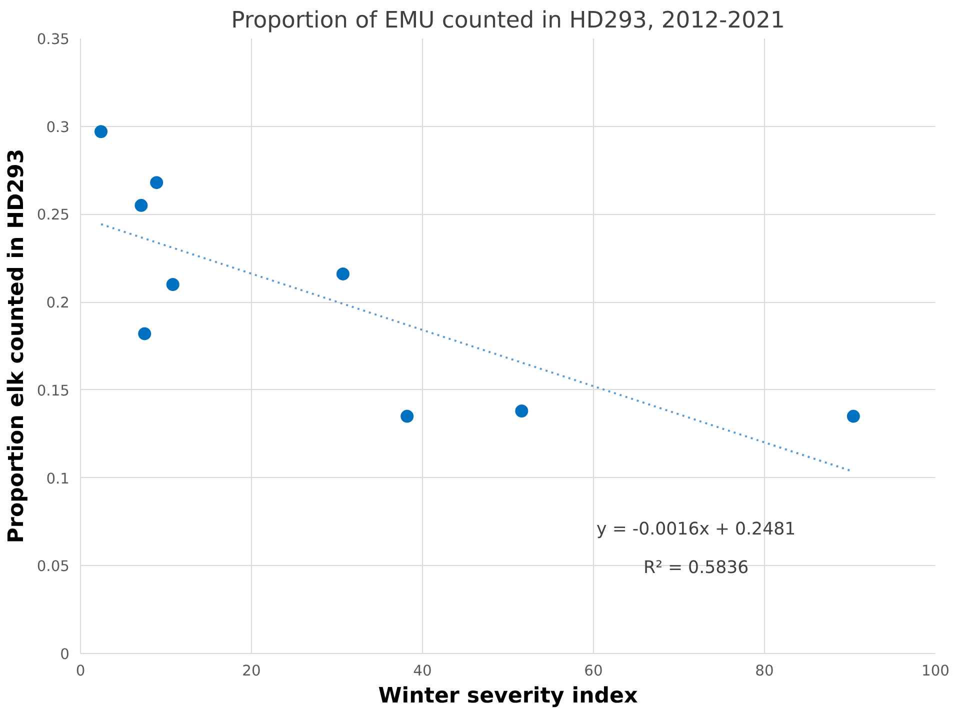 The height and width of the screenshot is (711, 975). What do you see at coordinates (65, 654) in the screenshot?
I see `y-tick-label: 0` at bounding box center [65, 654].